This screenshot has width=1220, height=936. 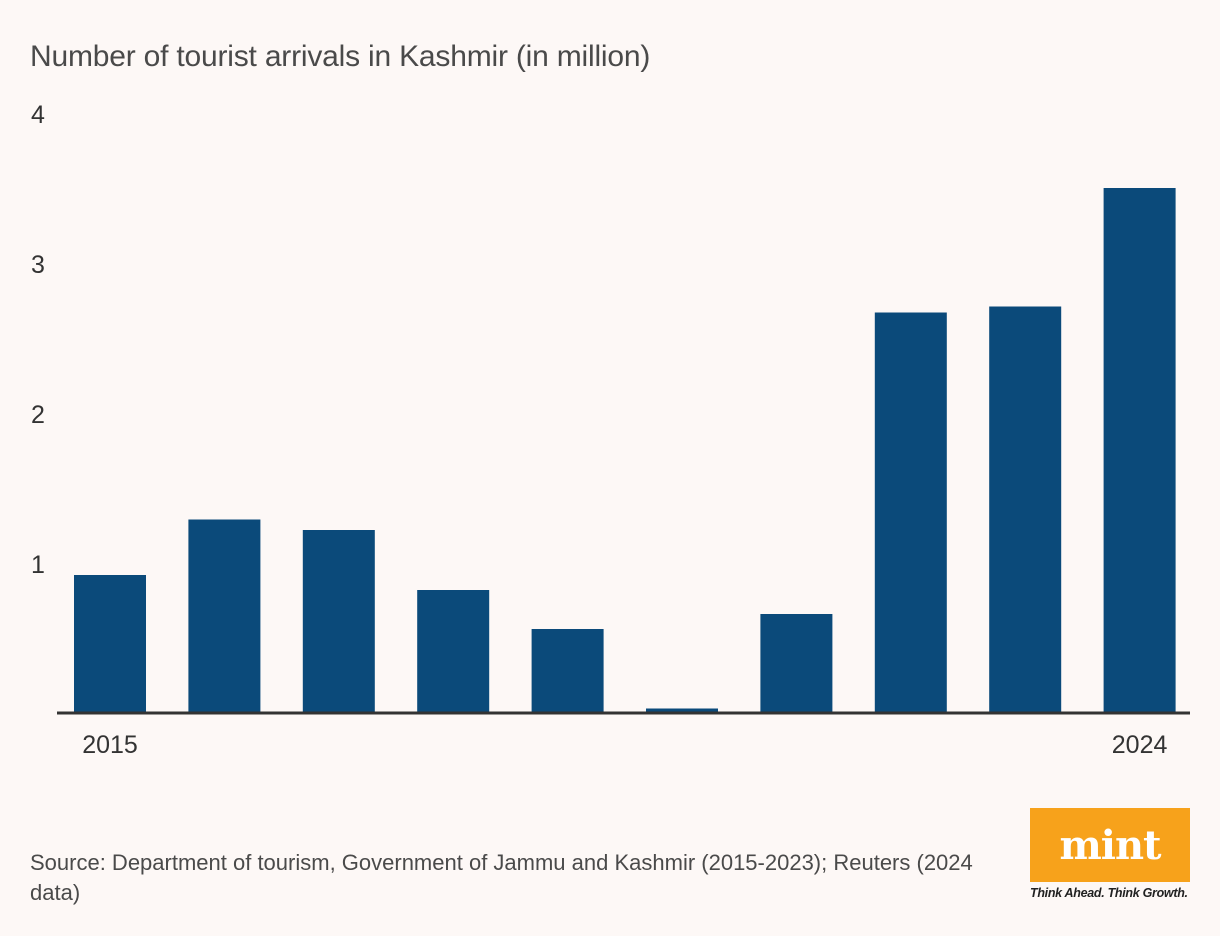 What do you see at coordinates (338, 621) in the screenshot?
I see `bar-2017` at bounding box center [338, 621].